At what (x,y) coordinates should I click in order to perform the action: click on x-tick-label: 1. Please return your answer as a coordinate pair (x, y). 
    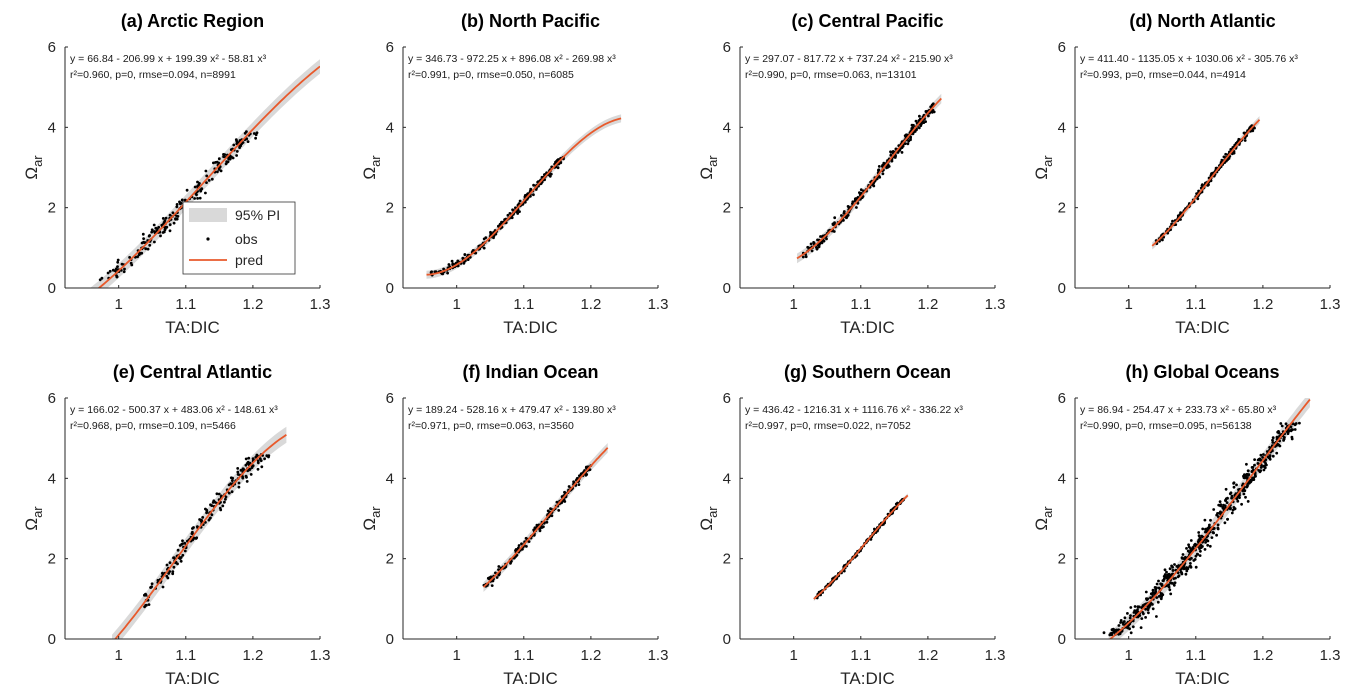
    Looking at the image, I should click on (457, 655).